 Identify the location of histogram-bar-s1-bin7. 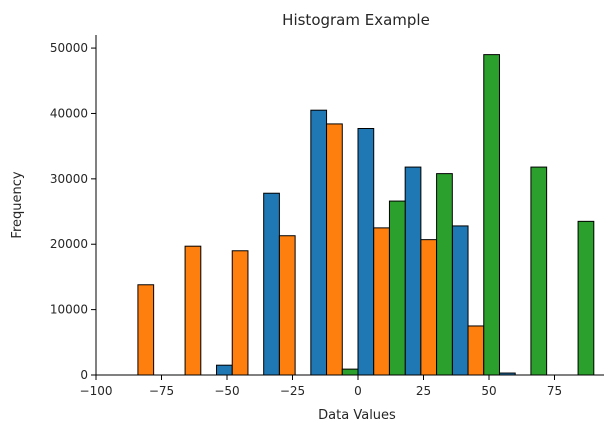
(413, 271).